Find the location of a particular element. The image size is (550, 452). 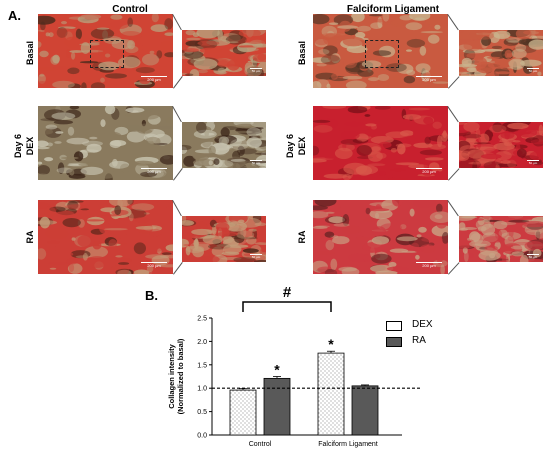

micrograph-zoom-fl-basal: 50 µm is located at coordinates (501, 53).